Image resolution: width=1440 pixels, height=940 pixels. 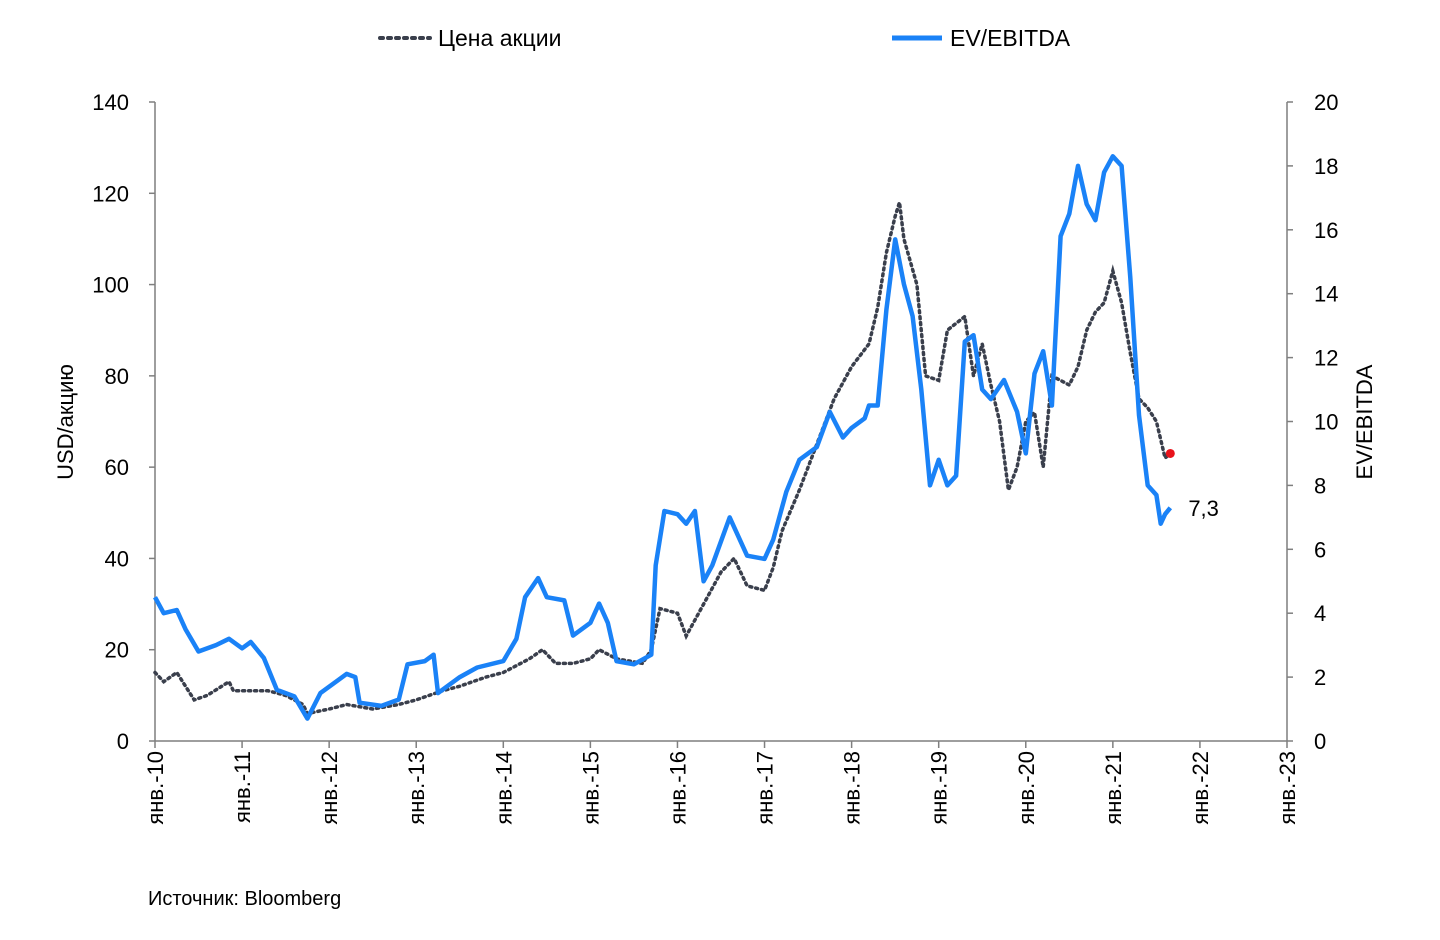 I want to click on left-tick-label: 120, so click(x=110, y=193).